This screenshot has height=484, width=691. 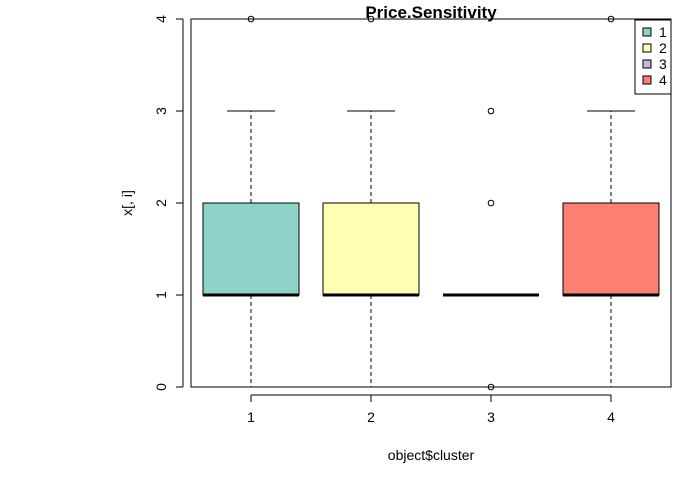 I want to click on legend-label: 2, so click(x=663, y=48).